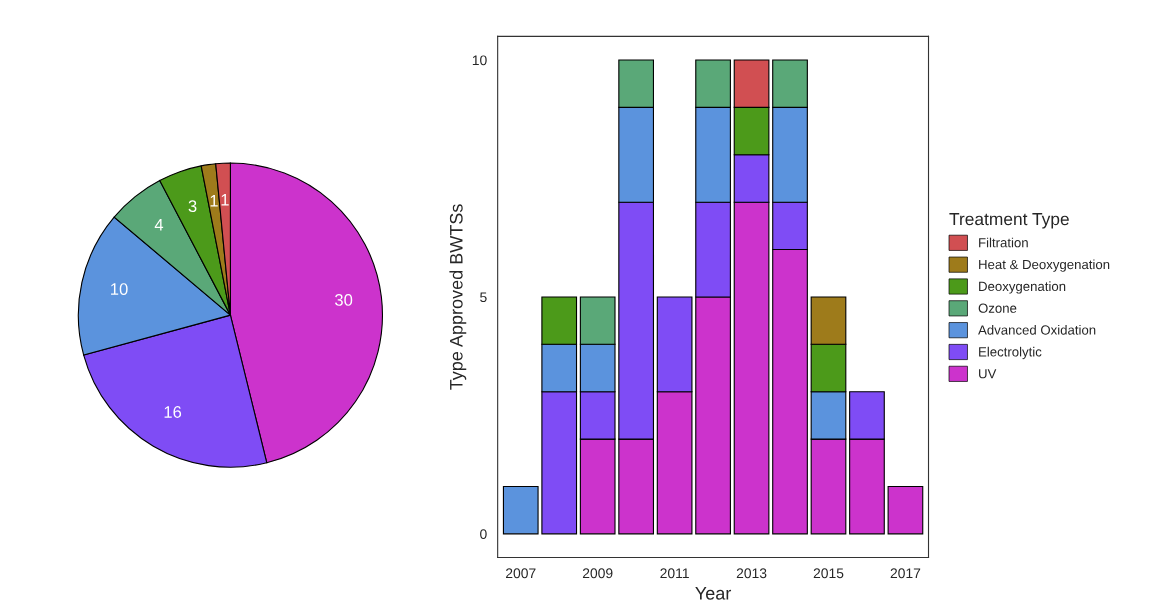  Describe the element at coordinates (483, 297) in the screenshot. I see `y-tick-label: 5` at that location.